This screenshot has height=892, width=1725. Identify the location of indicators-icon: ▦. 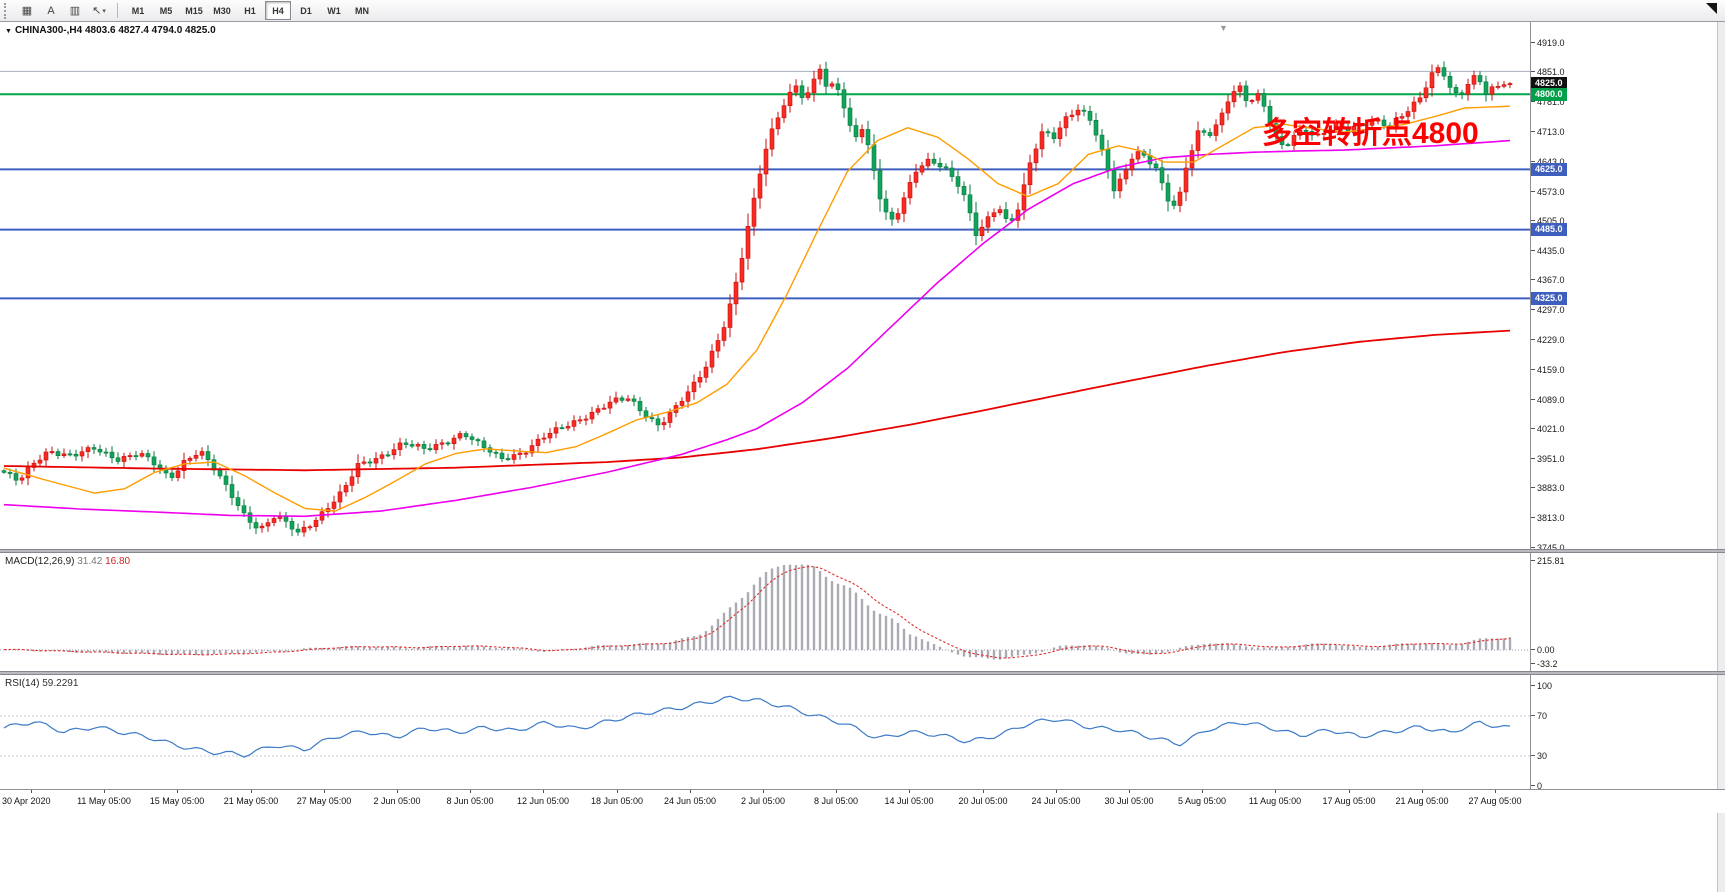
(27, 11).